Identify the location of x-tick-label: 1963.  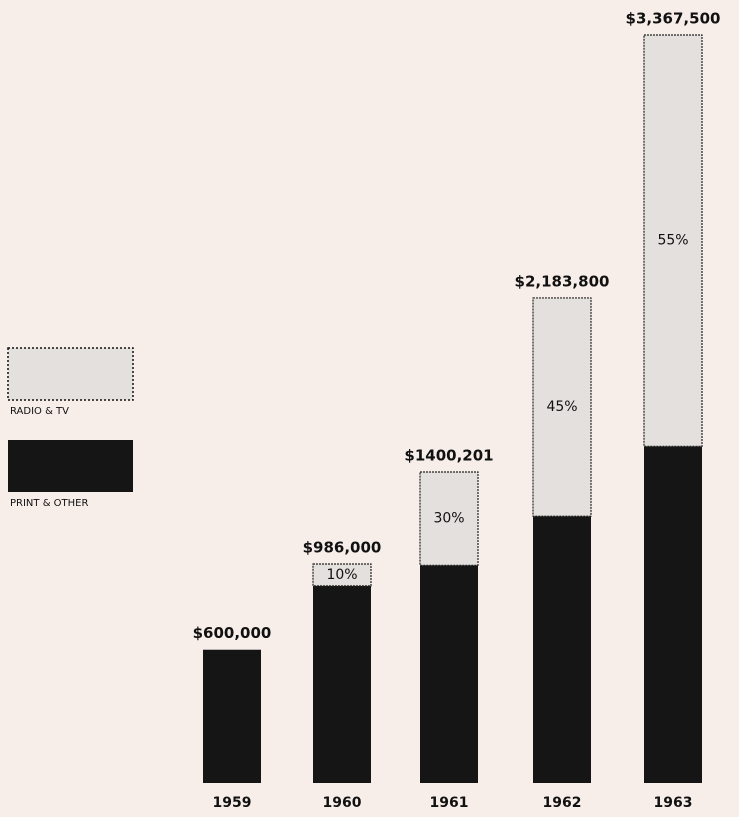
(673, 803).